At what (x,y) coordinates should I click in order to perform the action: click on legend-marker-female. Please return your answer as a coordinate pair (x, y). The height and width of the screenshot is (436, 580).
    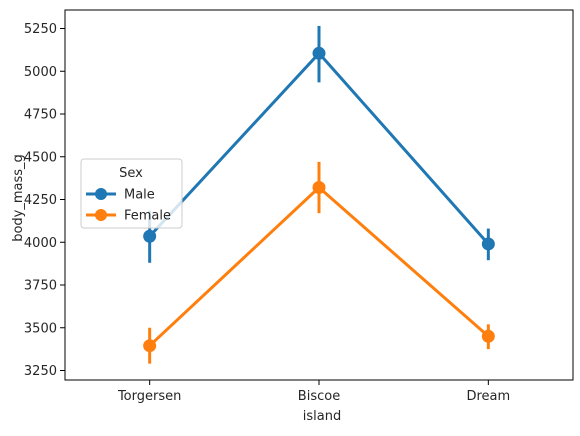
    Looking at the image, I should click on (101, 215).